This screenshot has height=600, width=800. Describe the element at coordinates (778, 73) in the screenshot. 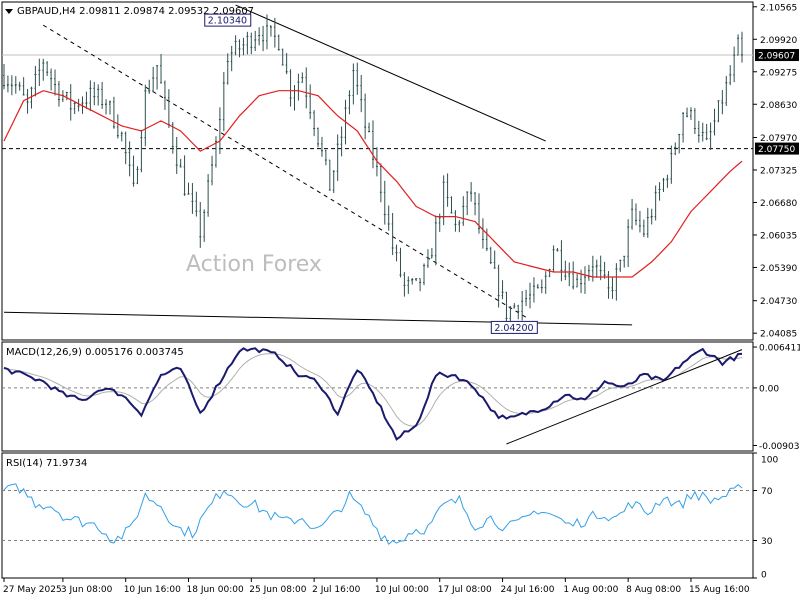

I see `y-tick-label: 2.09275` at that location.